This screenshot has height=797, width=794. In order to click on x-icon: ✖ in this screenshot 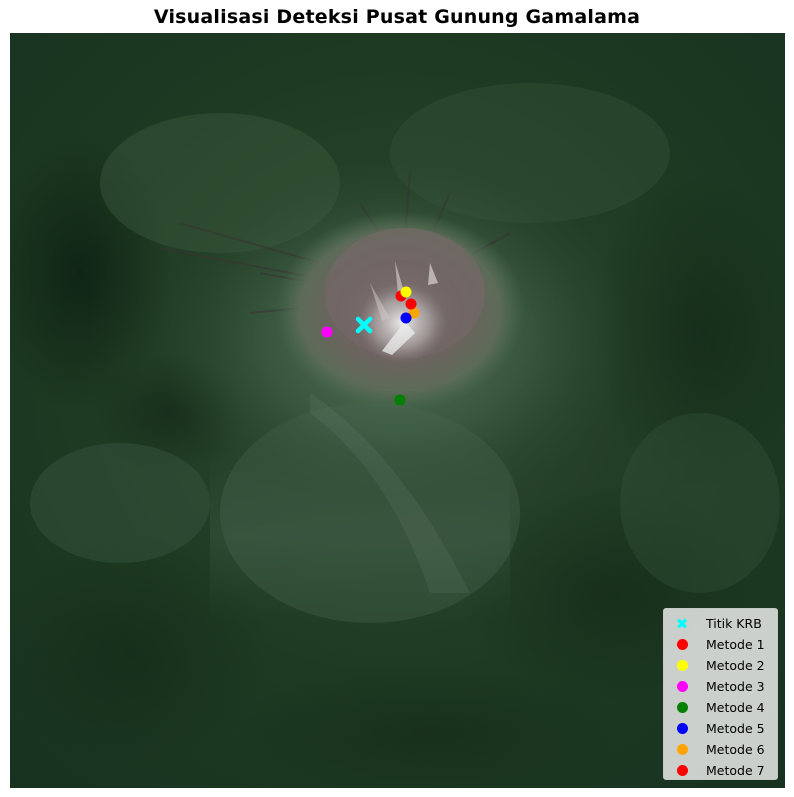, I will do `click(682, 623)`.